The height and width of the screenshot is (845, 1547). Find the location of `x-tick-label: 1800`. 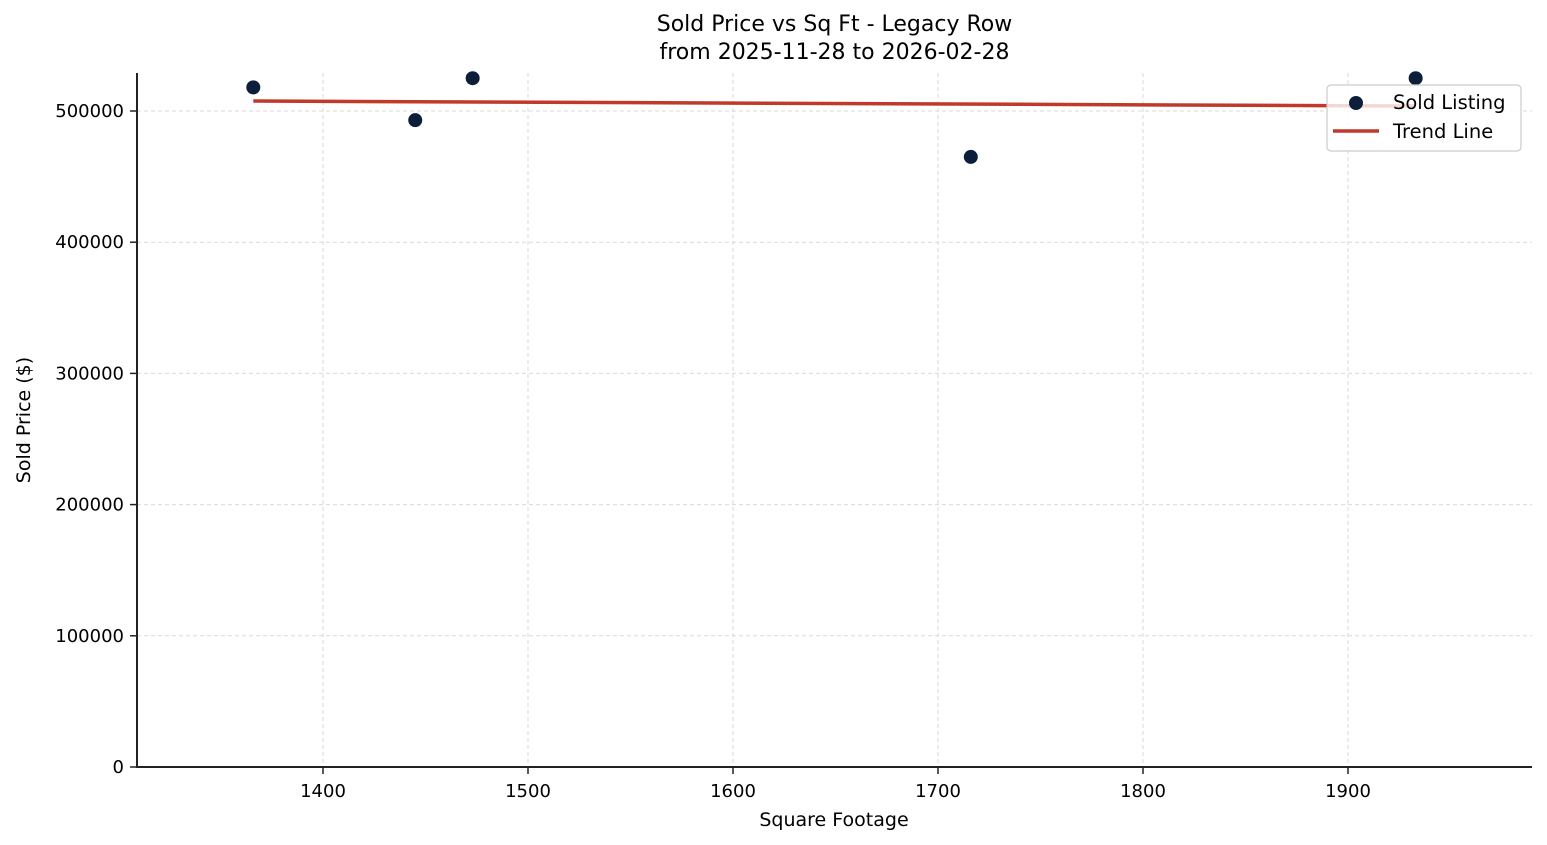

x-tick-label: 1800 is located at coordinates (1143, 791).